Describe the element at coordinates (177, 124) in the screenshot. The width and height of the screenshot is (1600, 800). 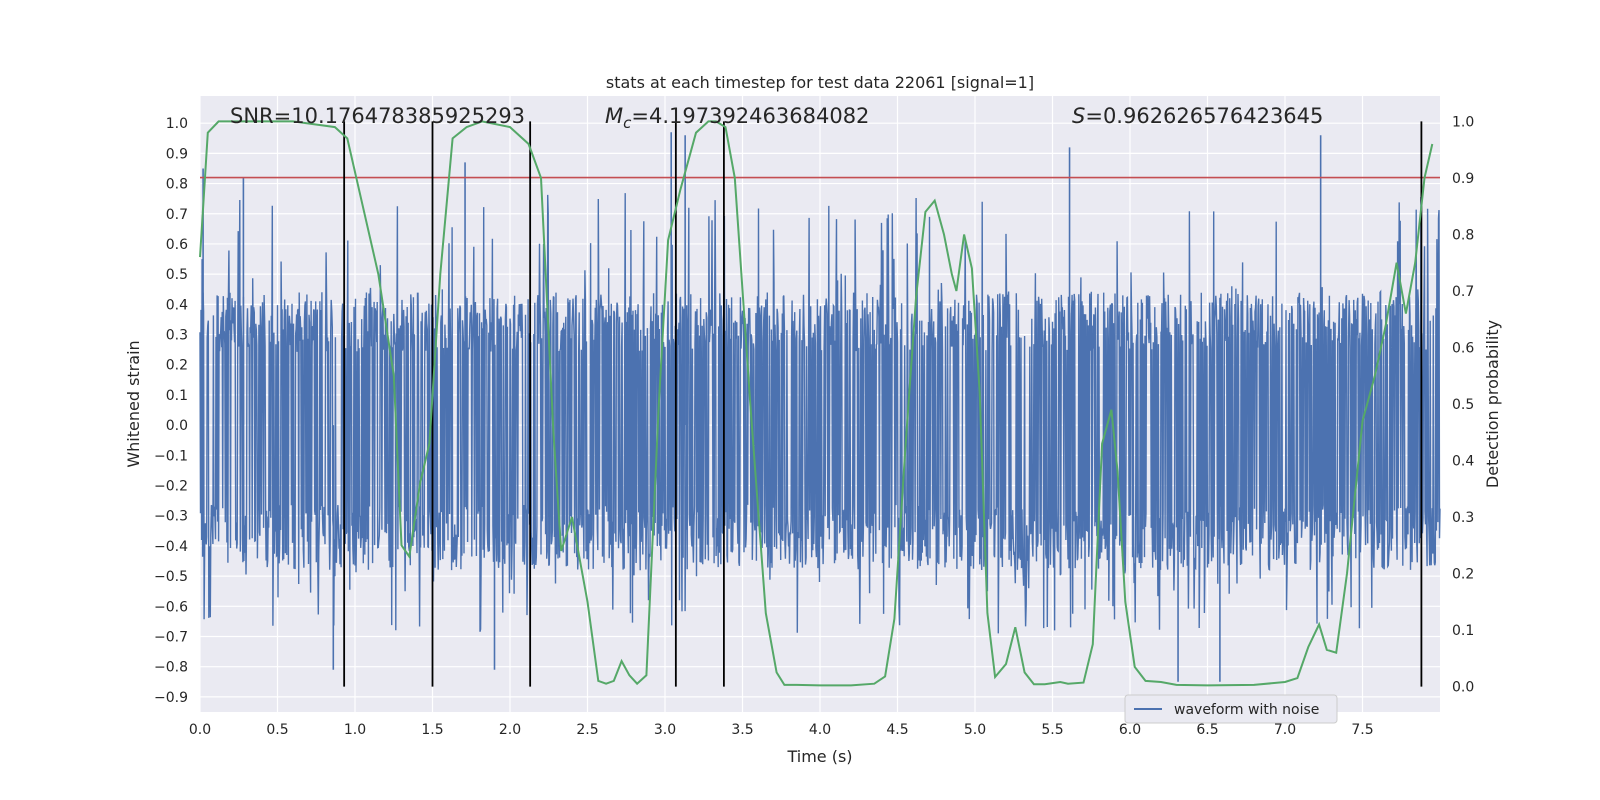
I see `y-tick-label: 1.0` at that location.